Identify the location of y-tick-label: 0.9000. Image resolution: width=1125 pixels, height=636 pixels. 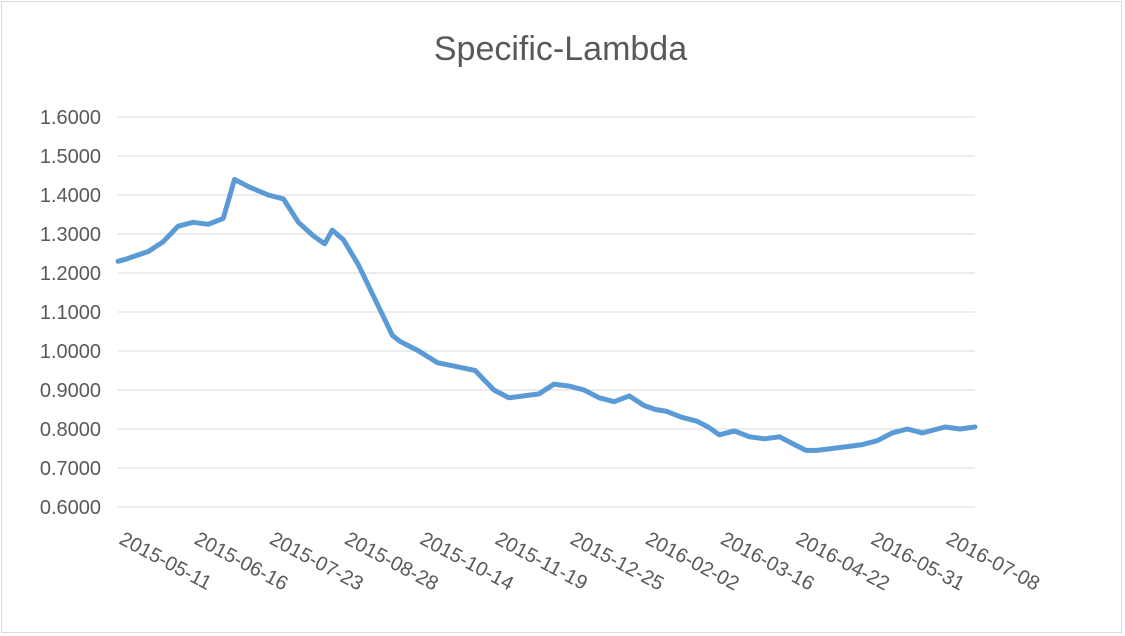
(70, 391).